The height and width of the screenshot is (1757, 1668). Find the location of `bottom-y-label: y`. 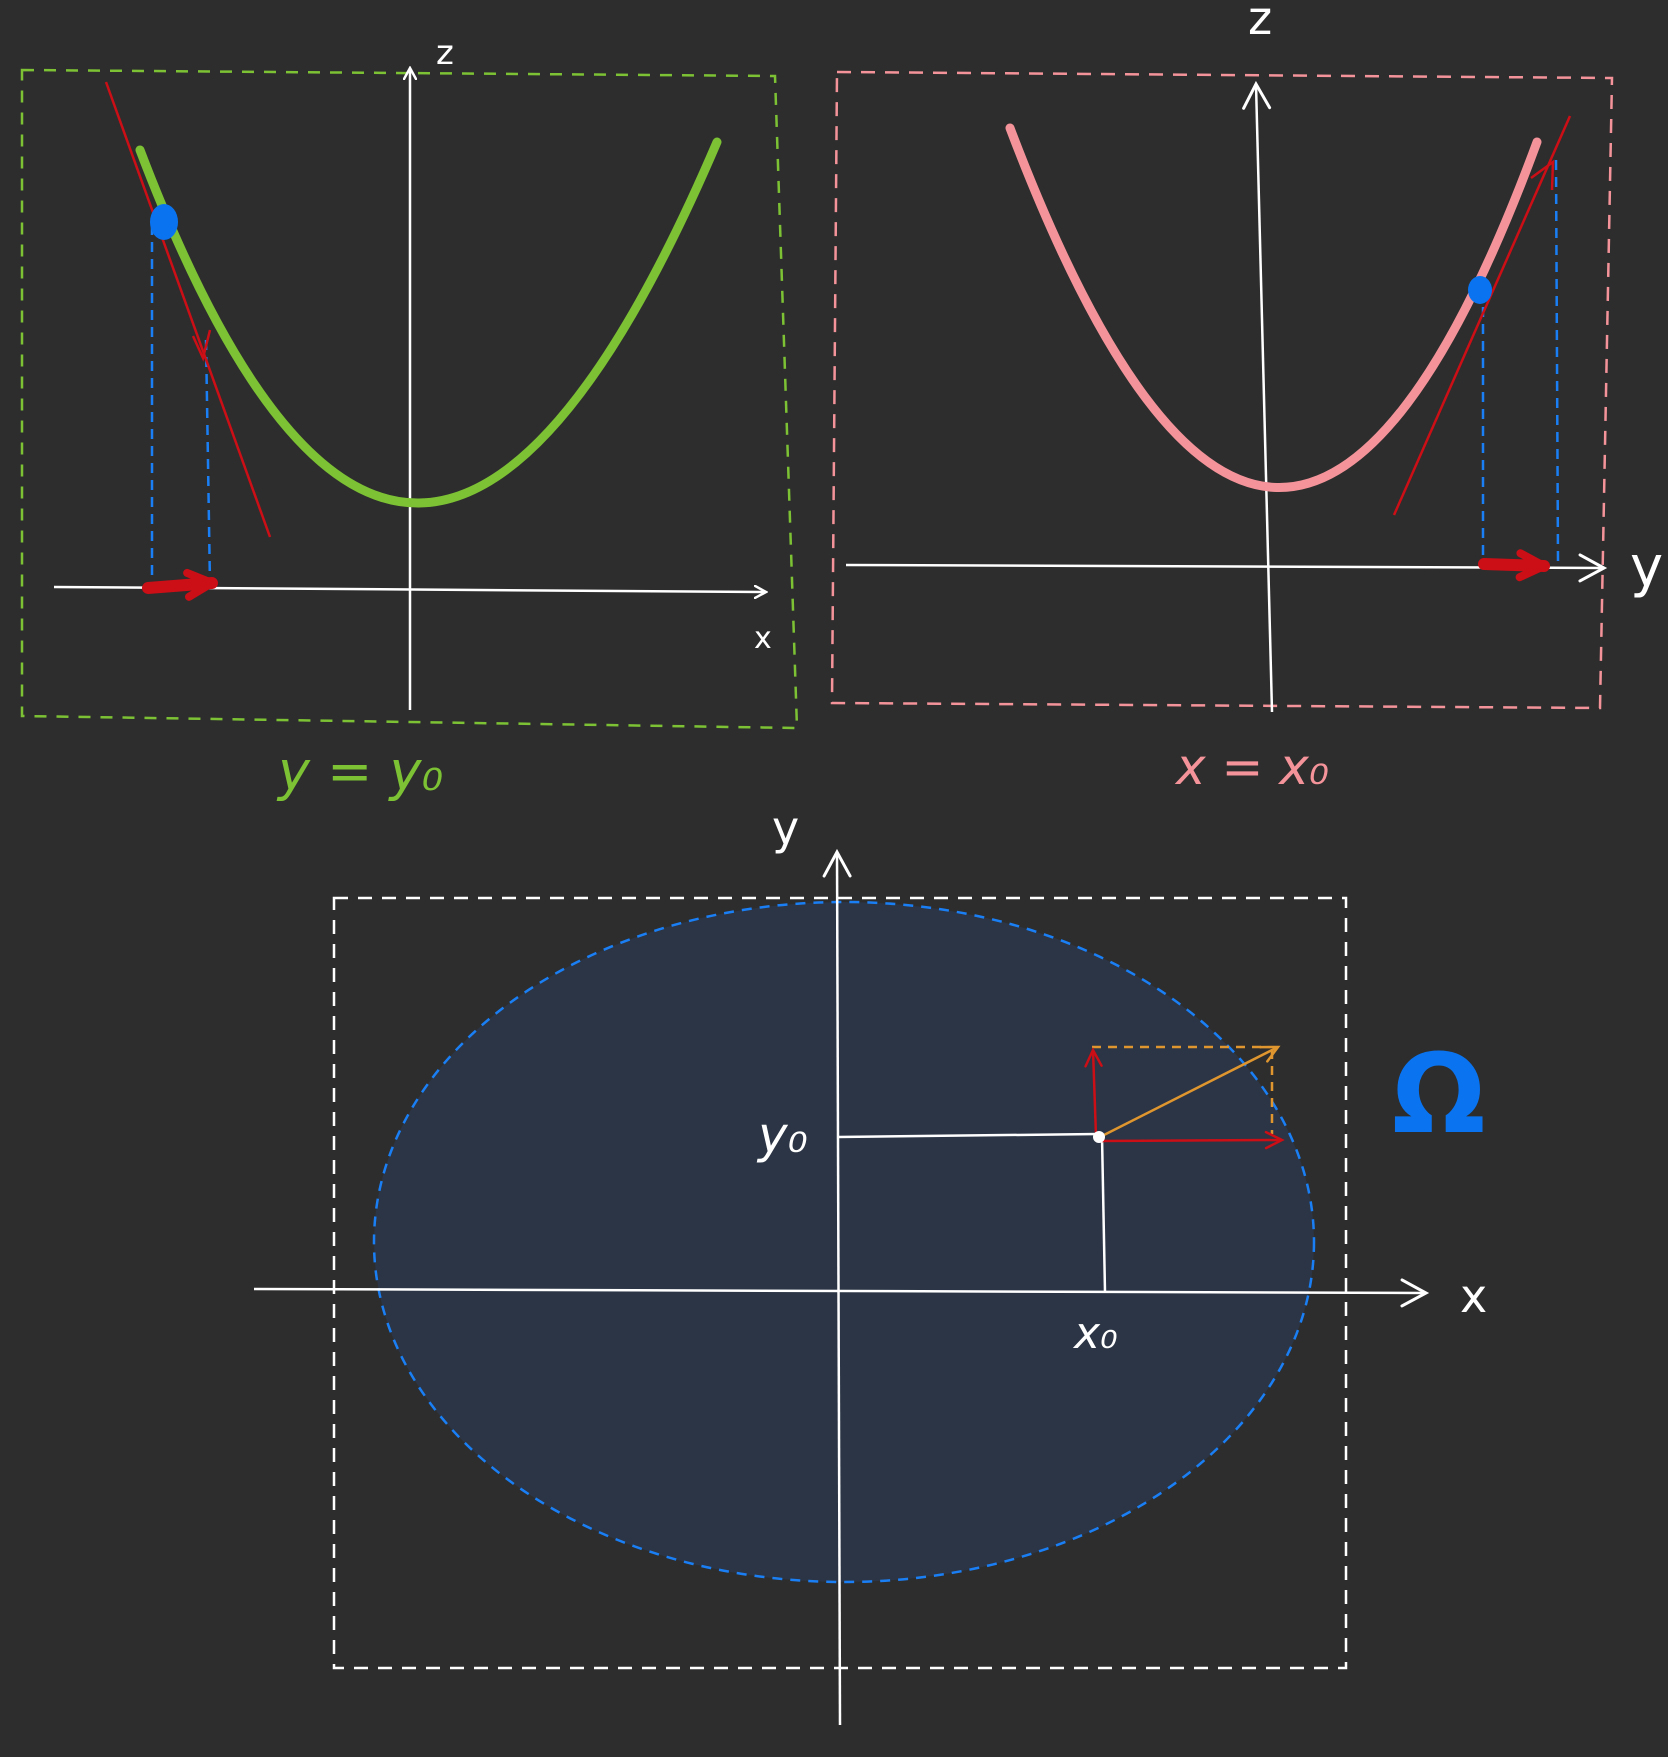

bottom-y-label: y is located at coordinates (785, 828).